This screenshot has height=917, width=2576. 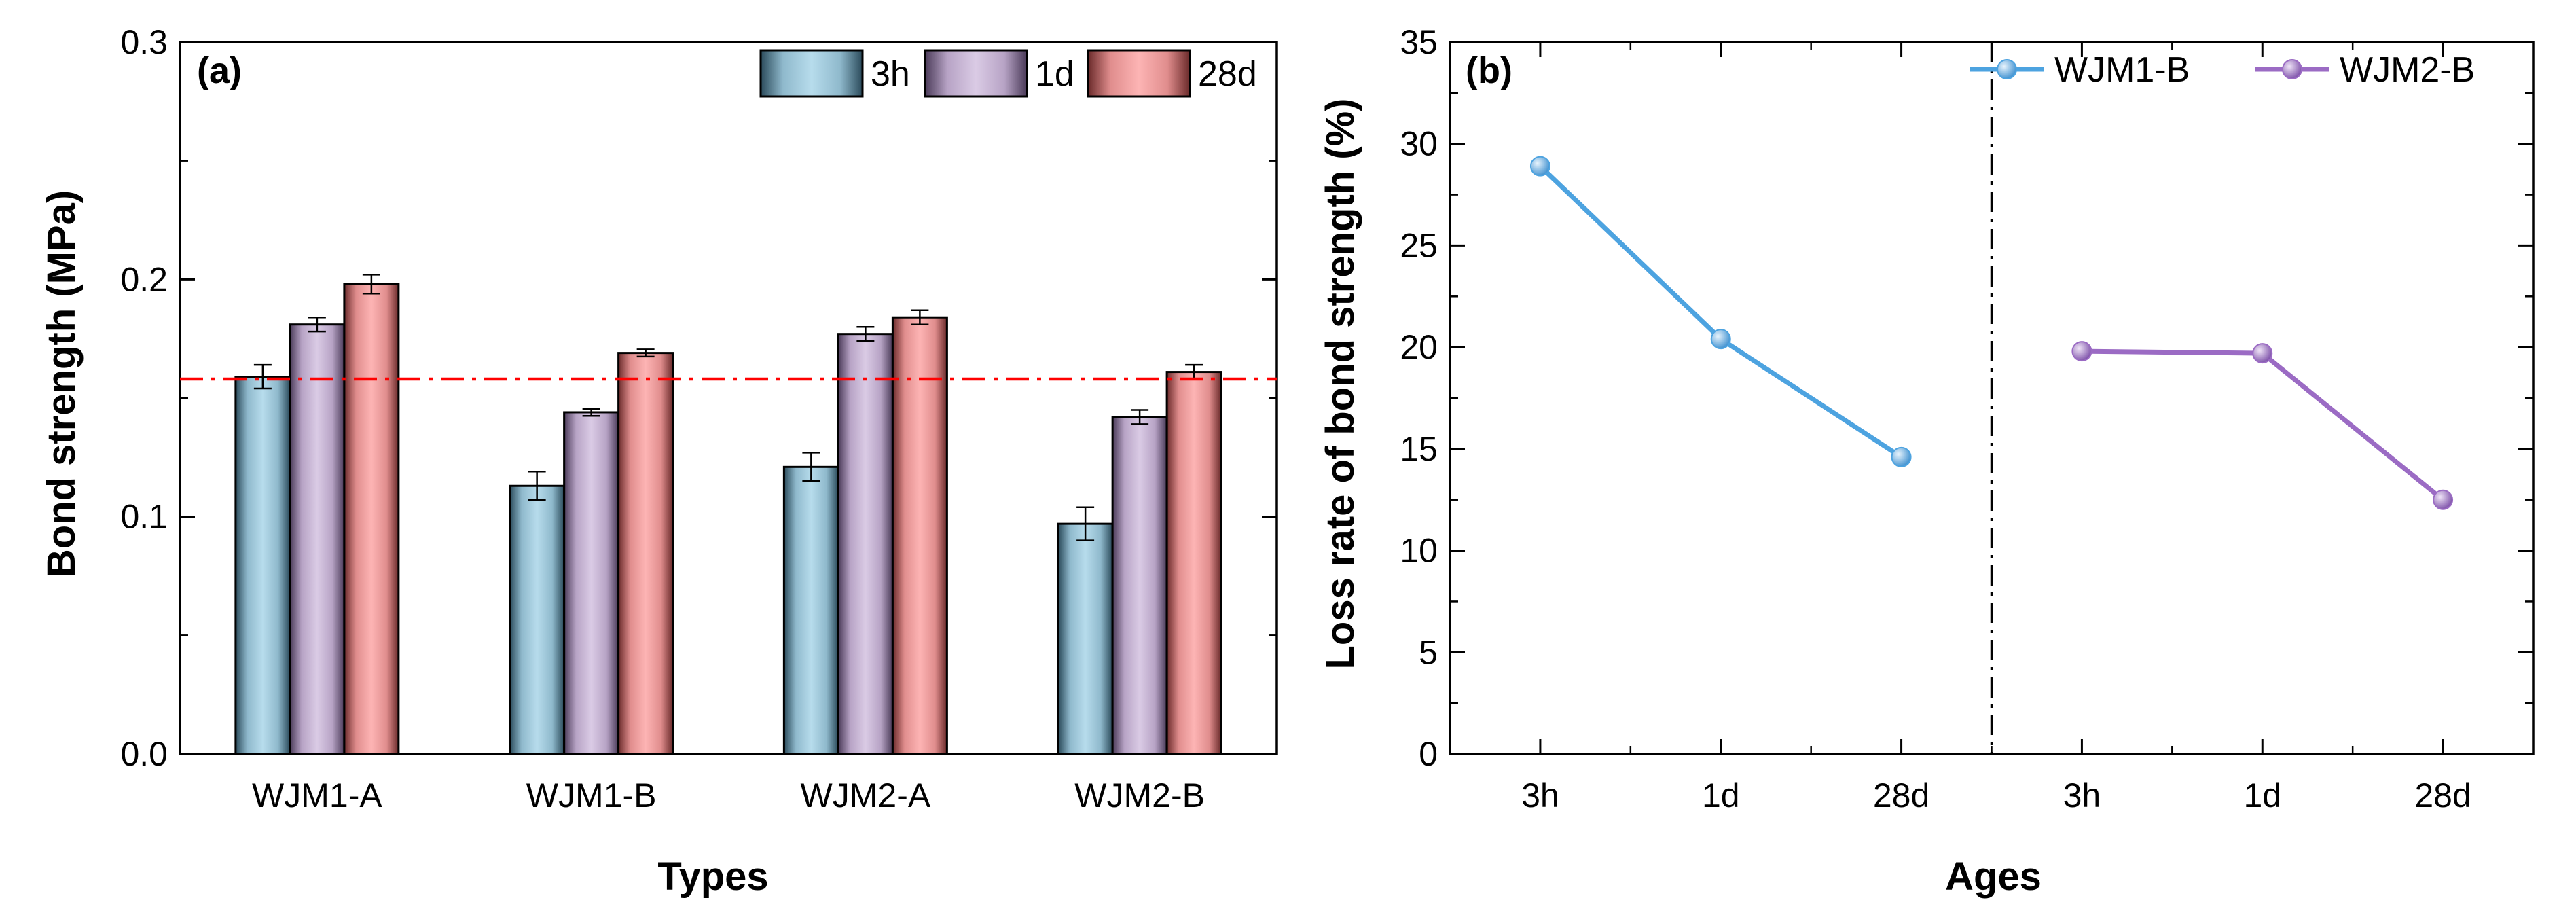 I want to click on panel-a-ylabel: Bond strength (MPa), so click(x=61, y=383).